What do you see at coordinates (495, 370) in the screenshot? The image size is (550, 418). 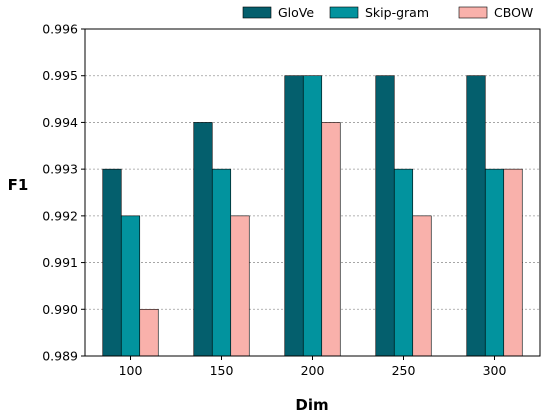 I see `x-tick-label: 300` at bounding box center [495, 370].